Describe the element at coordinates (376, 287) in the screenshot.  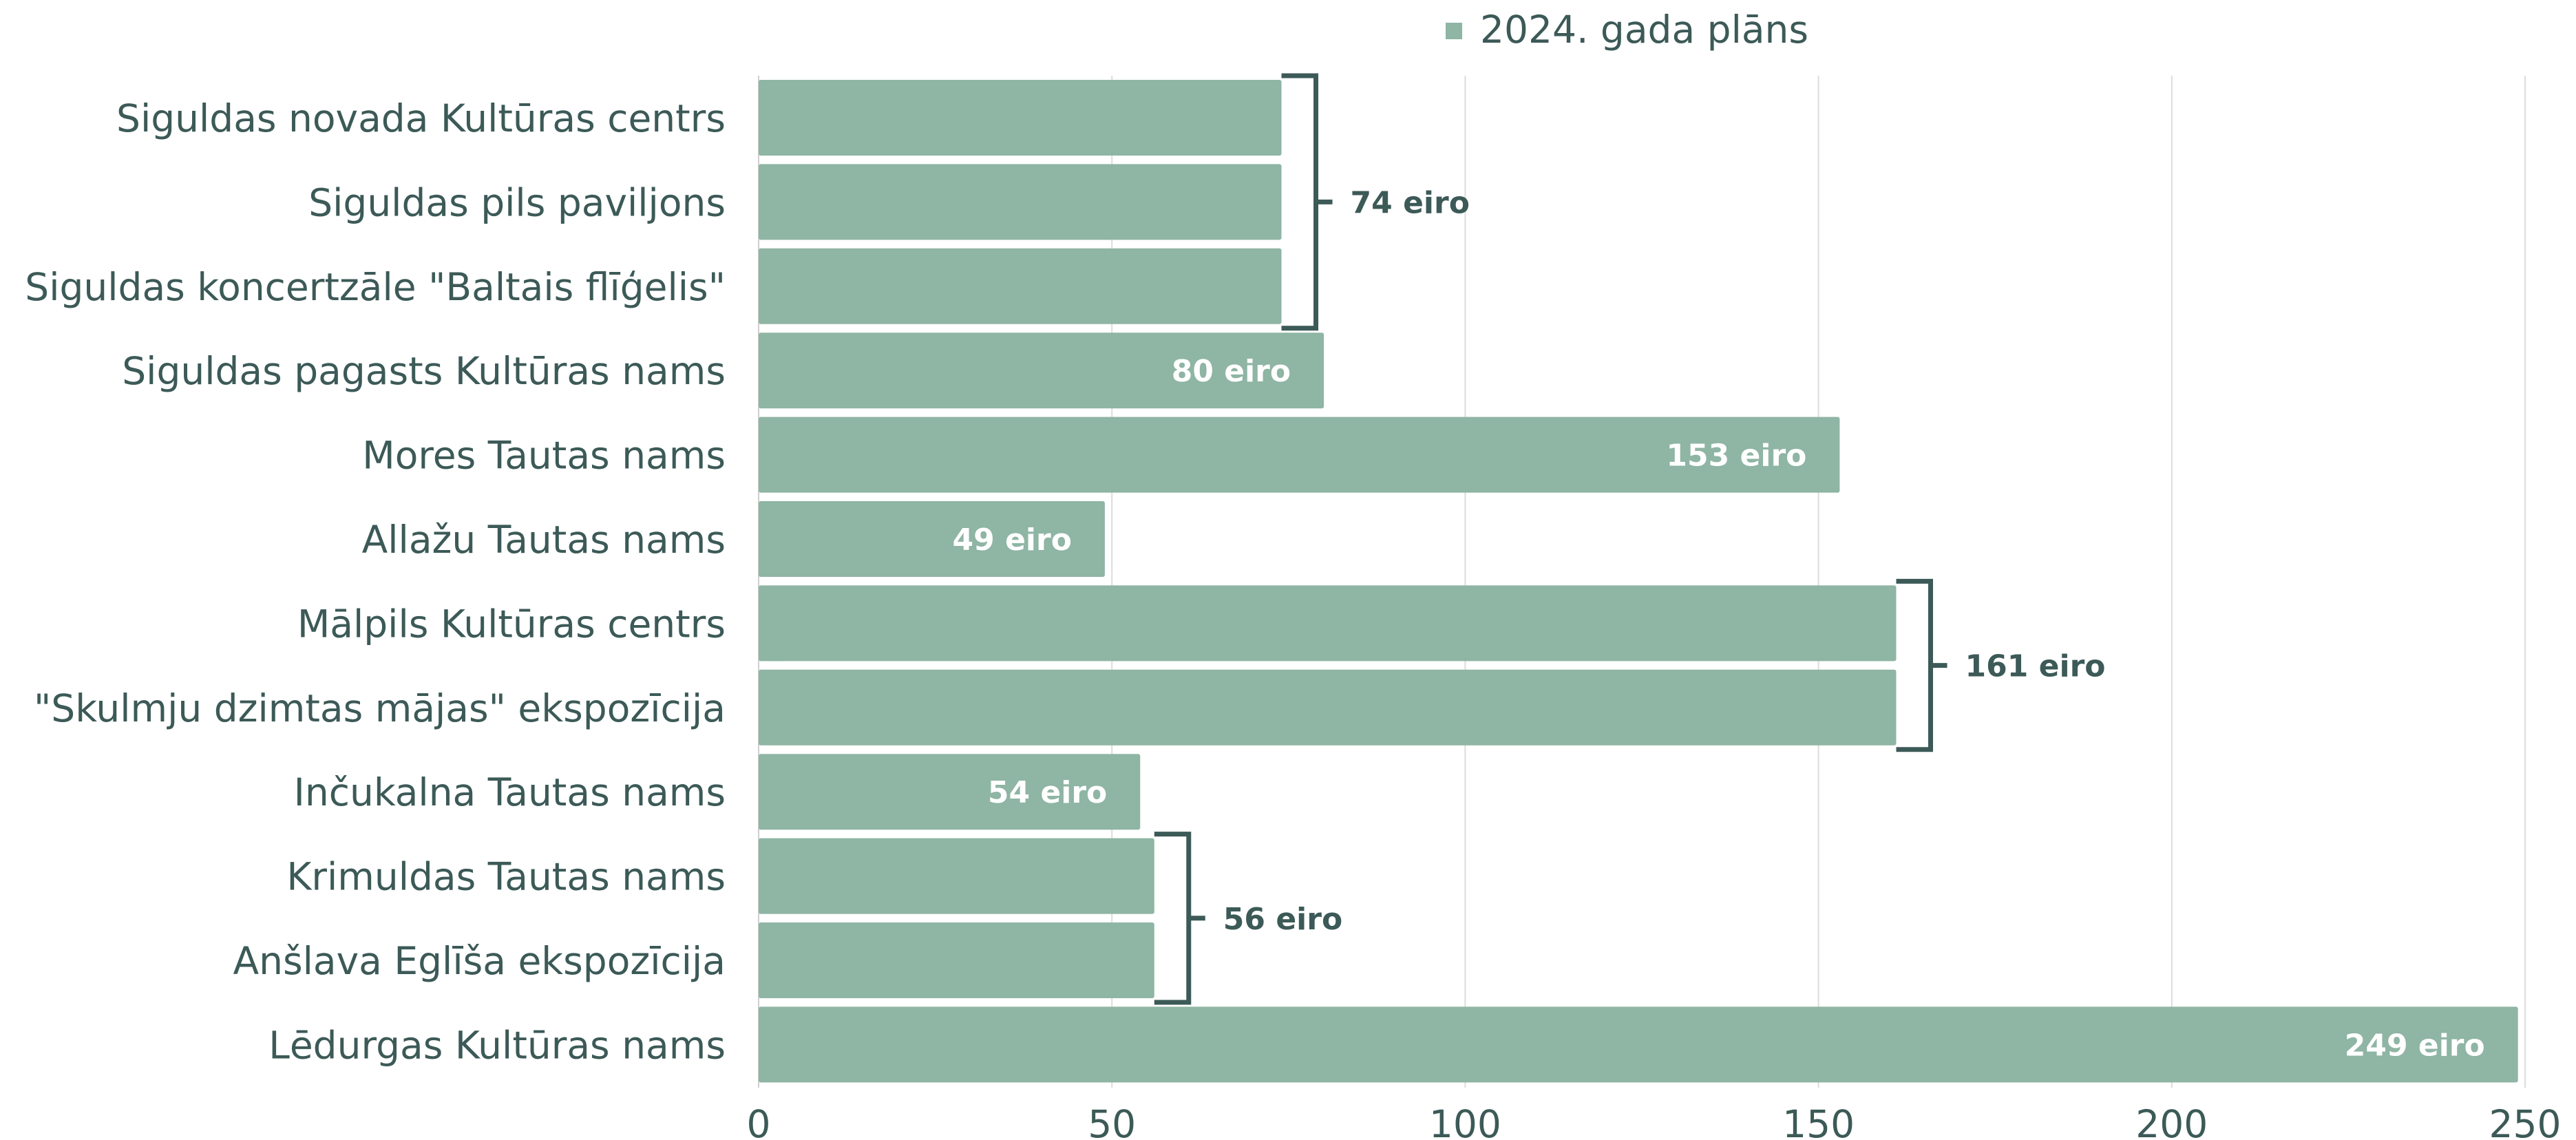
I see `category-label: Siguldas koncertzāle "Baltais flīģelis"` at that location.